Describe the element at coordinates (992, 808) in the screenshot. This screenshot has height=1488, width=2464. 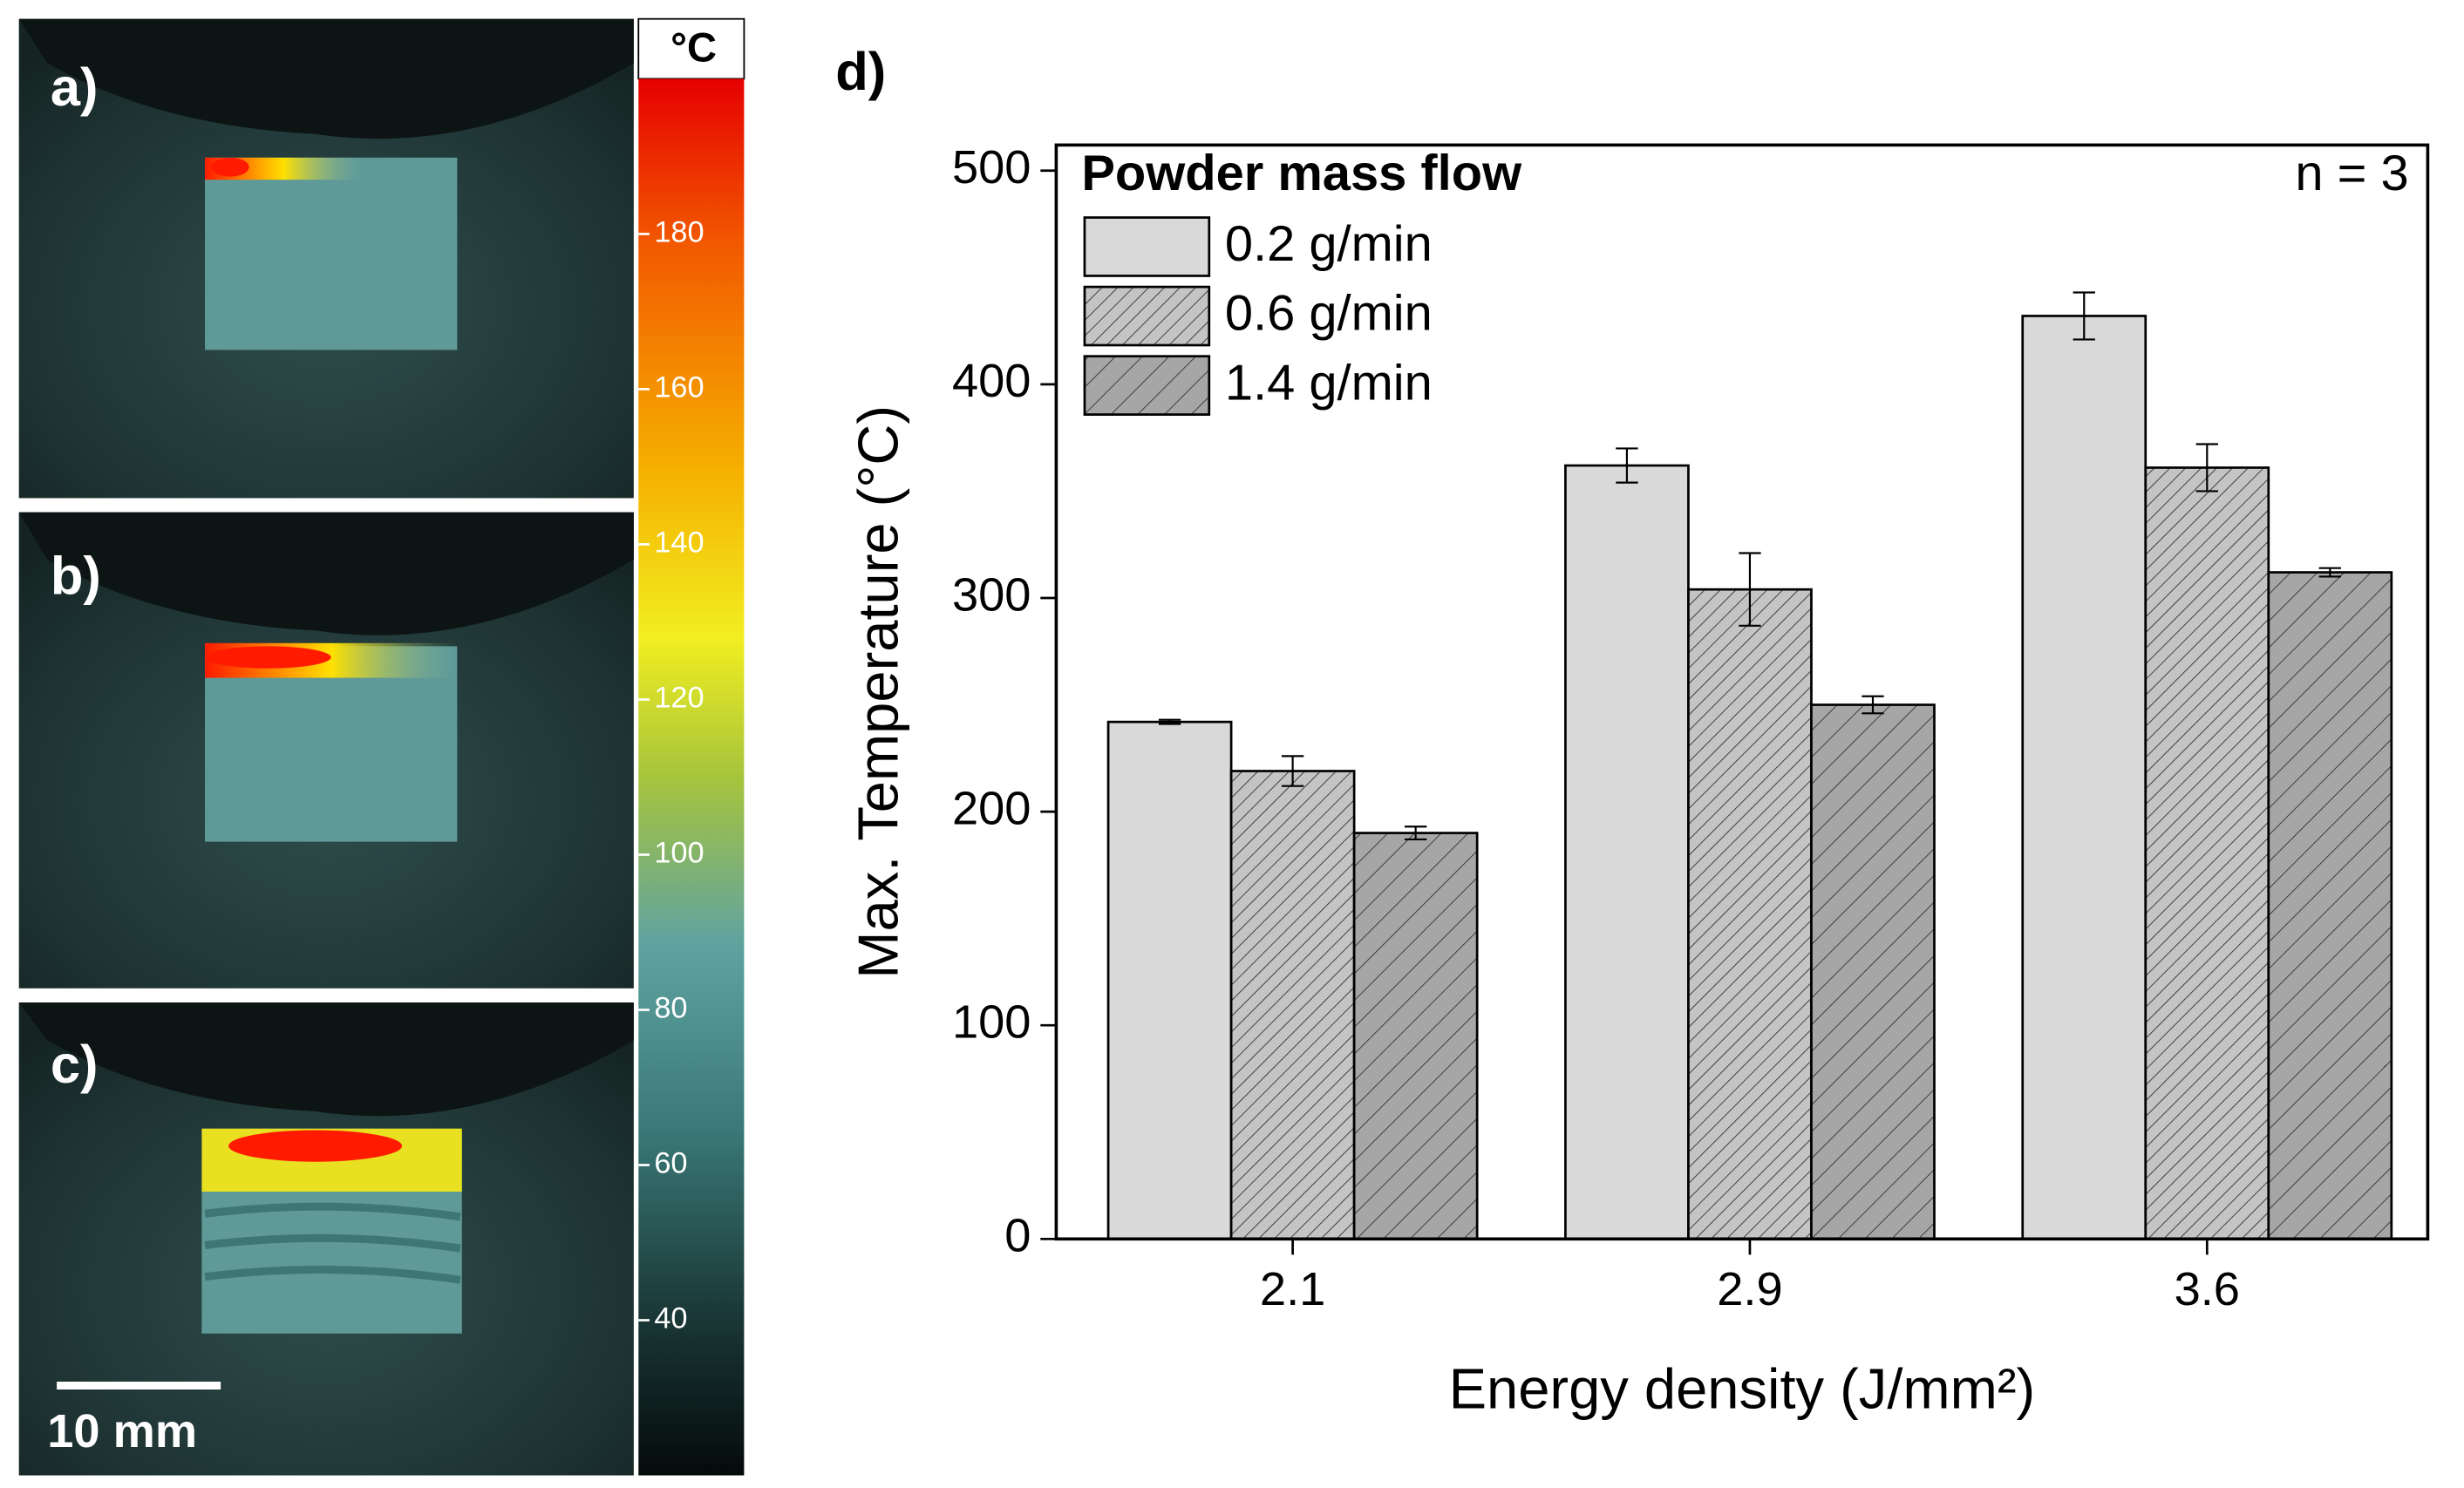
I see `y-tick-label: 200` at that location.